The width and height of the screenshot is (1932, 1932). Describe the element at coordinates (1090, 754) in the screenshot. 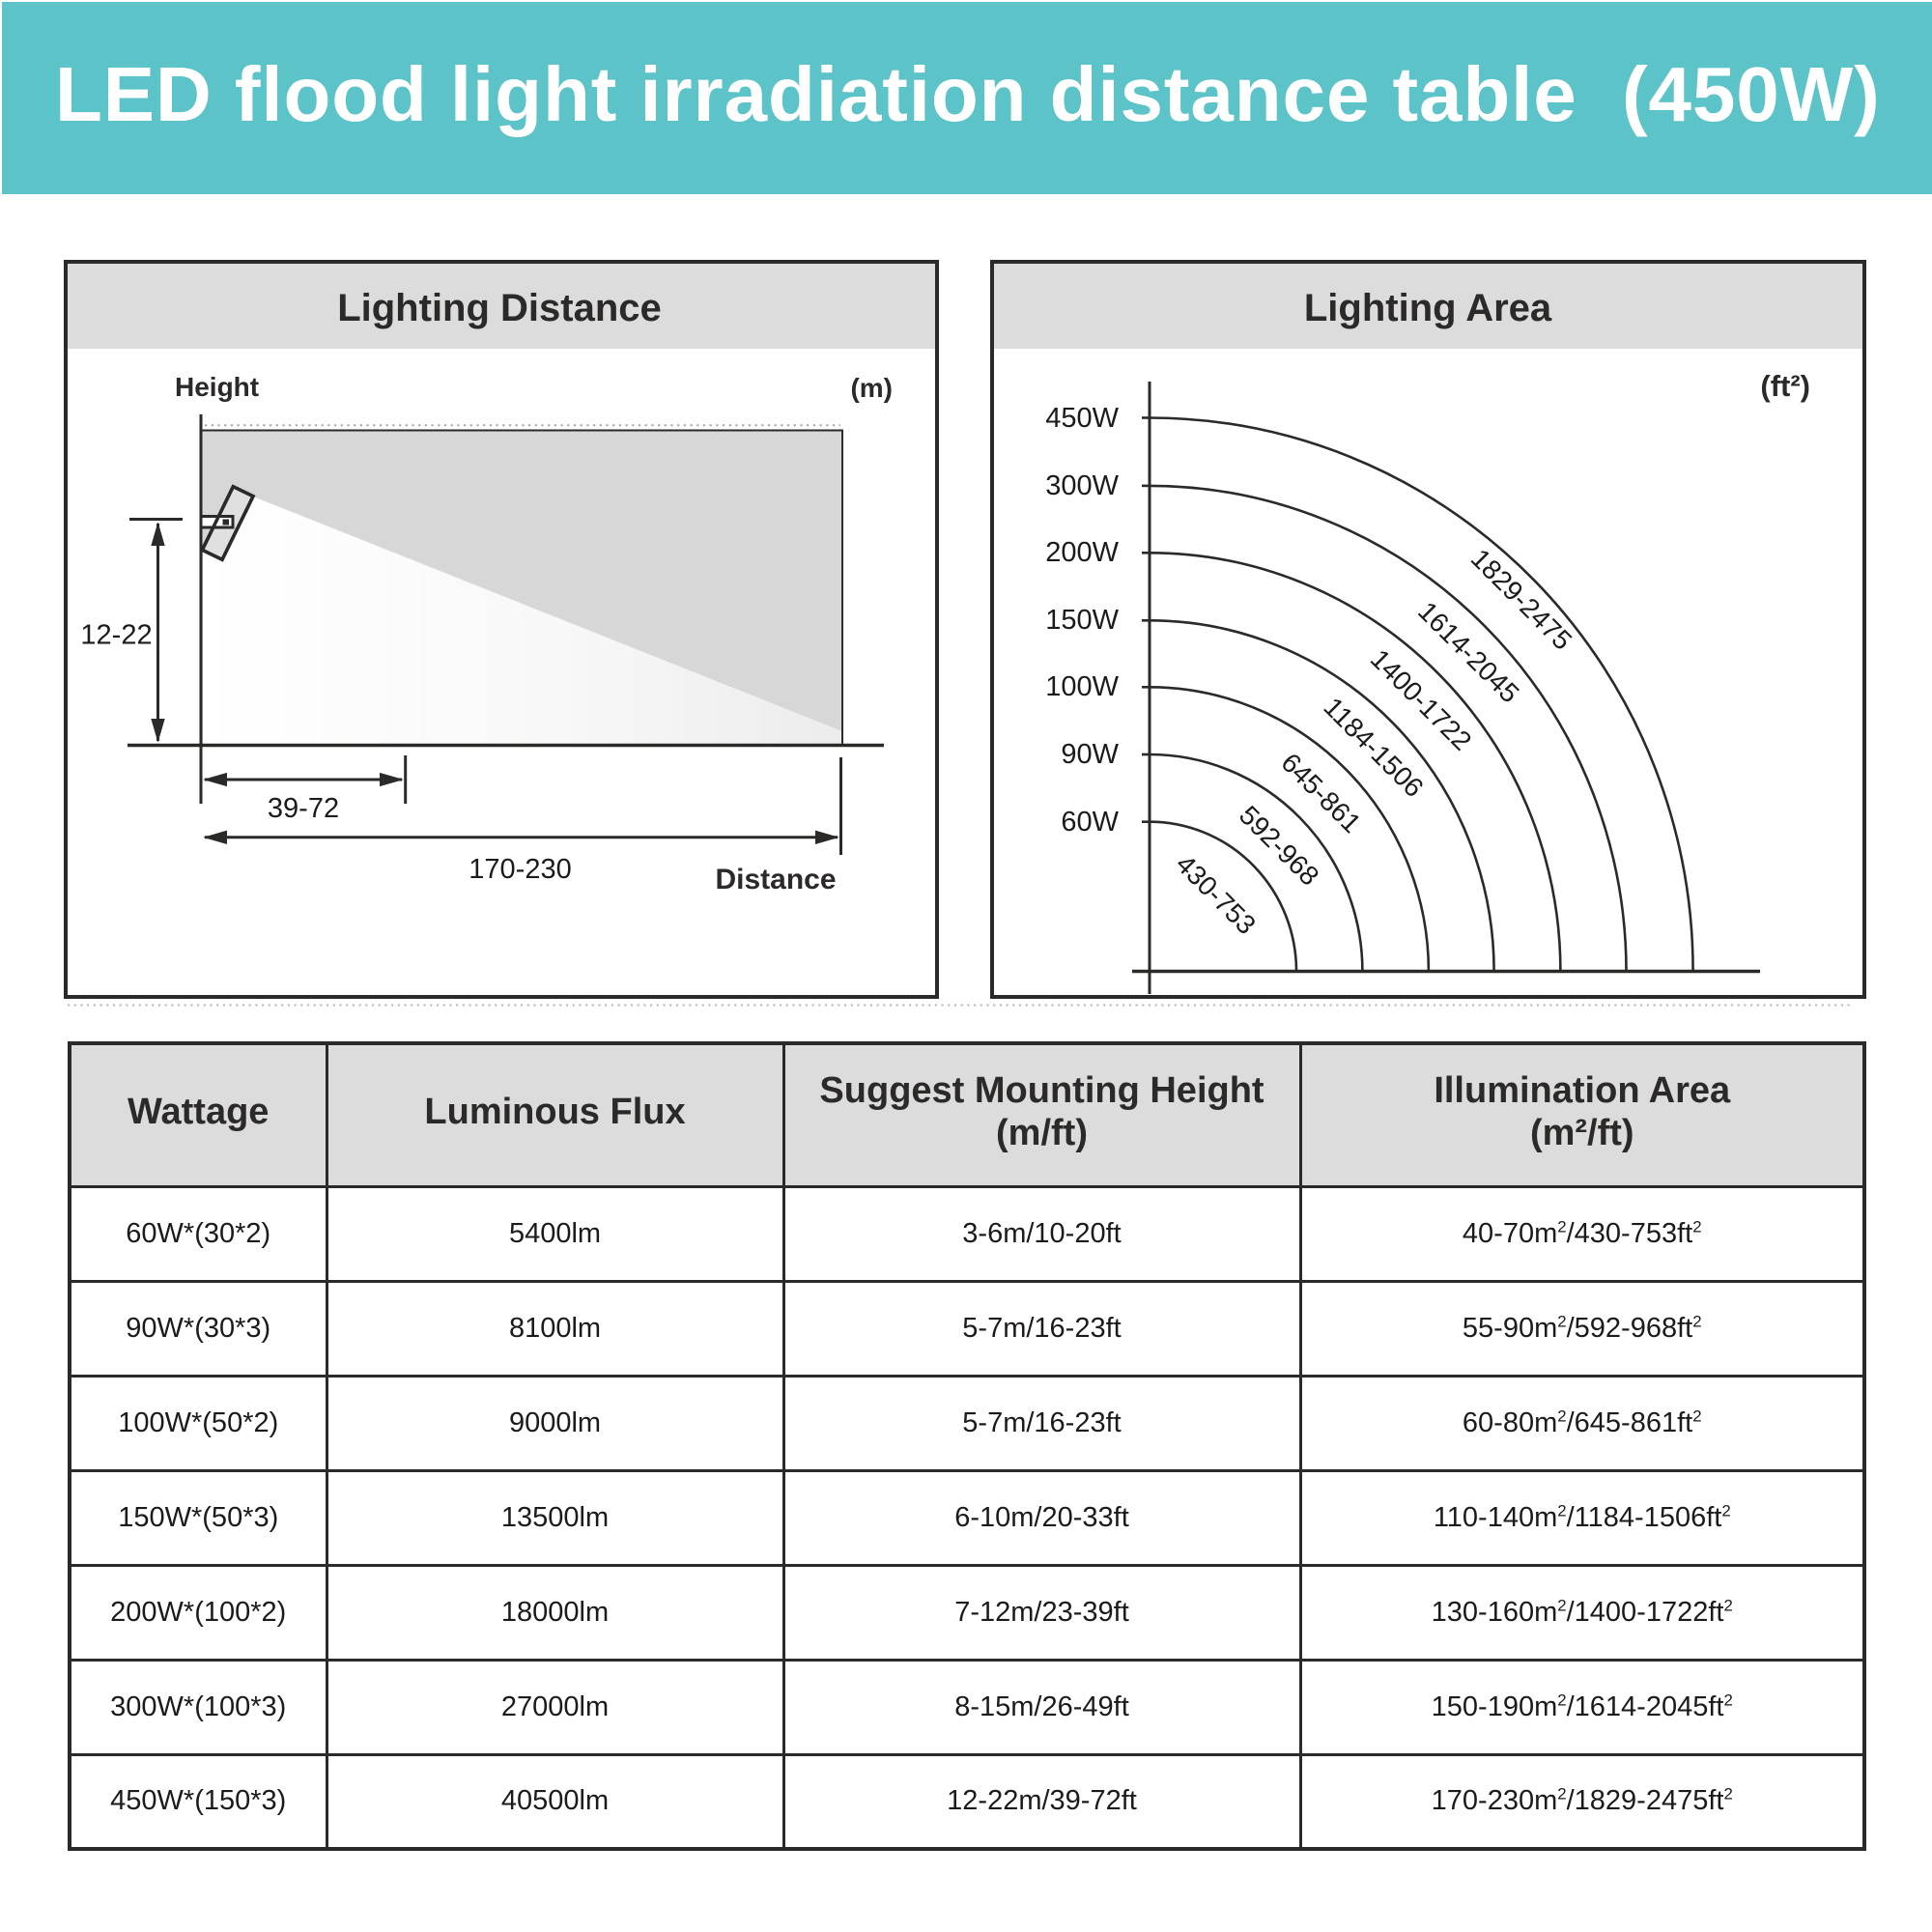

I see `svg-text: 90W` at that location.